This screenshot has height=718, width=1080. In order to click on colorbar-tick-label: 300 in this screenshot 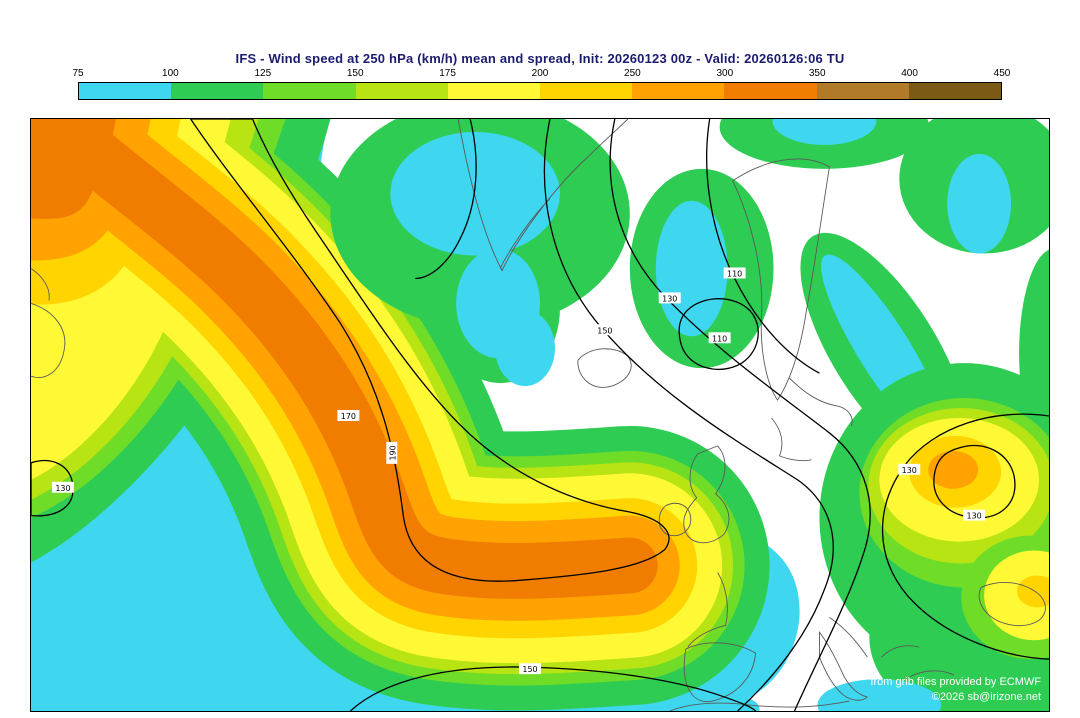, I will do `click(725, 73)`.